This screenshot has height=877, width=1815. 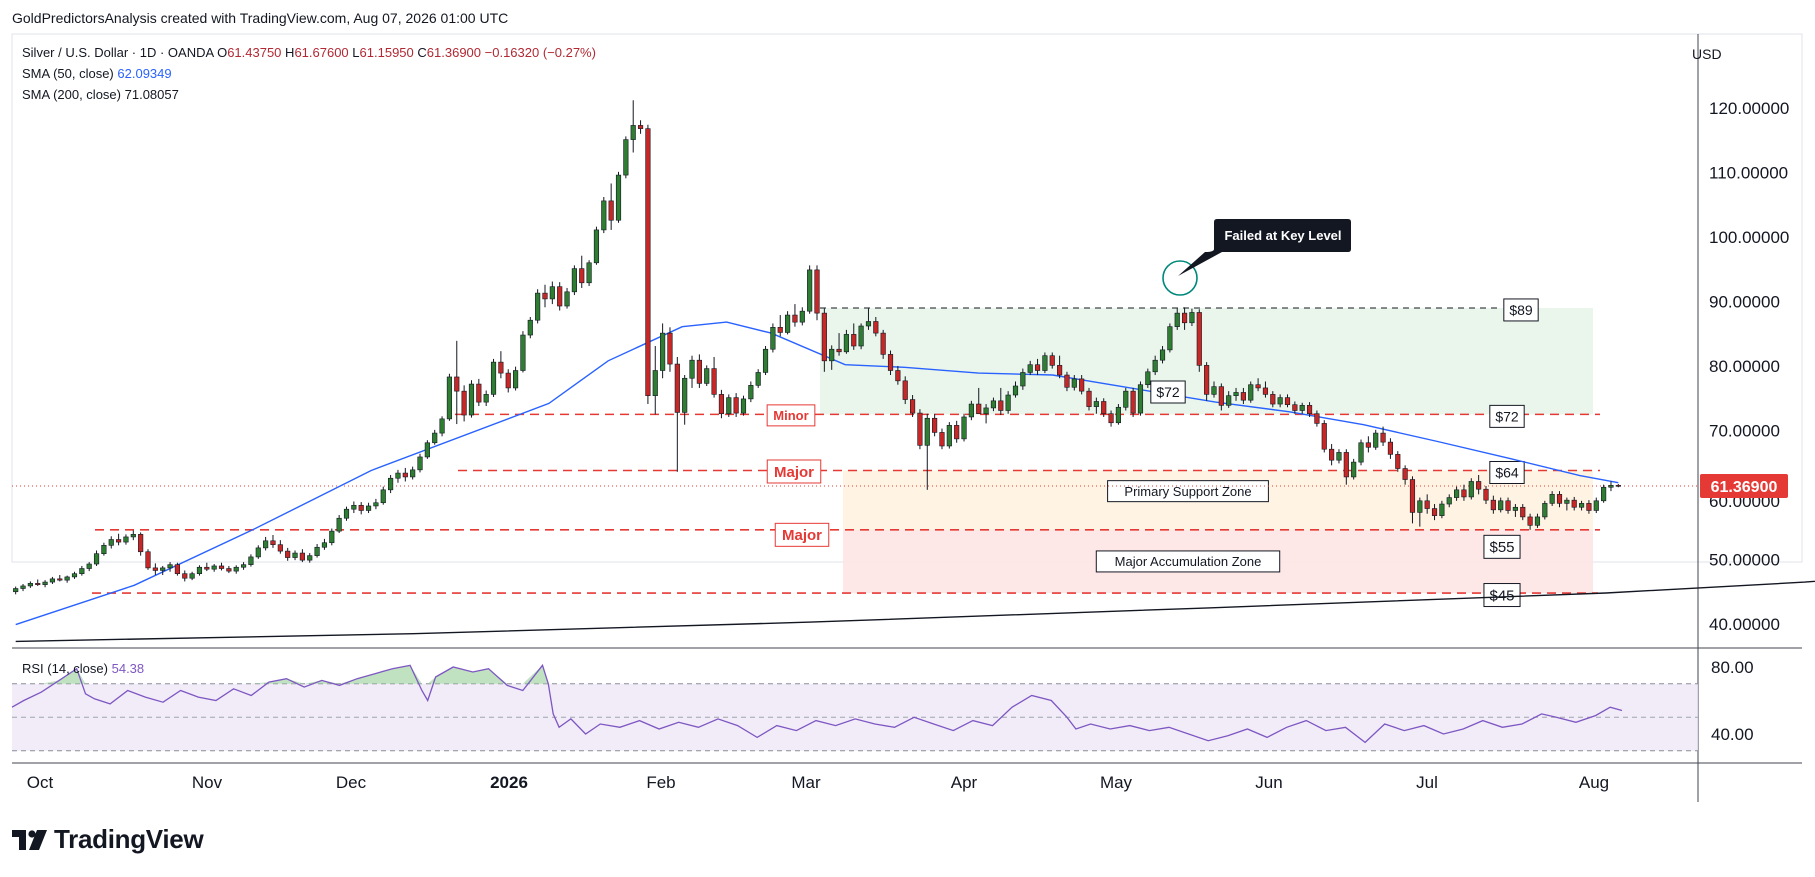 I want to click on major-55-price-label-box, so click(x=1502, y=546).